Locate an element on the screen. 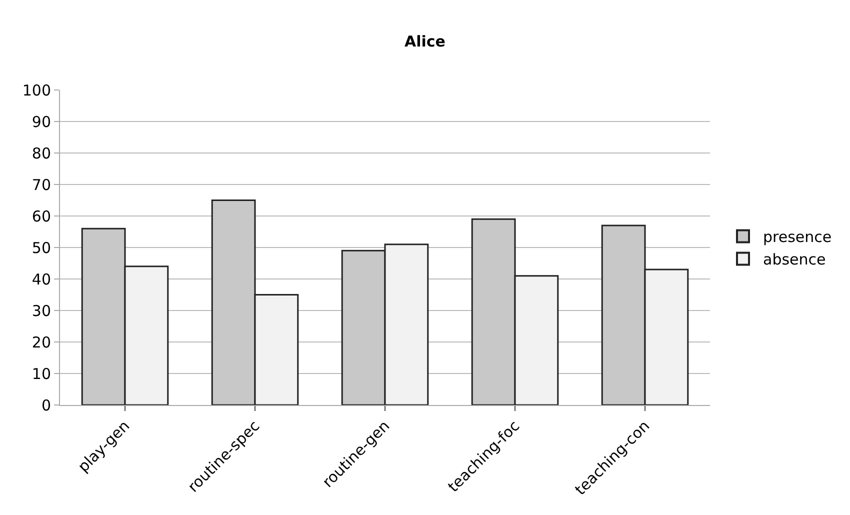 The height and width of the screenshot is (515, 850). legend-label: absence is located at coordinates (794, 259).